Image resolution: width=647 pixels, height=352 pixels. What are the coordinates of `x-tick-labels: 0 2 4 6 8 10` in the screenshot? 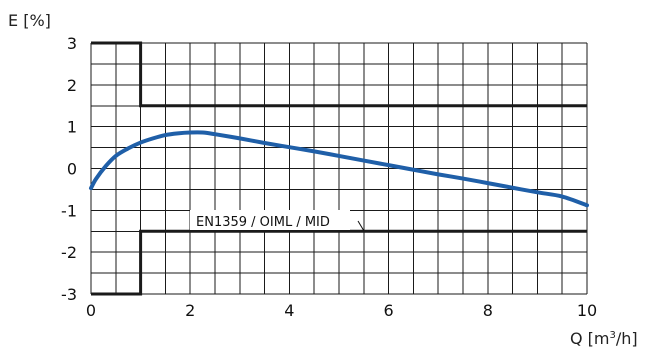 It's located at (341, 310).